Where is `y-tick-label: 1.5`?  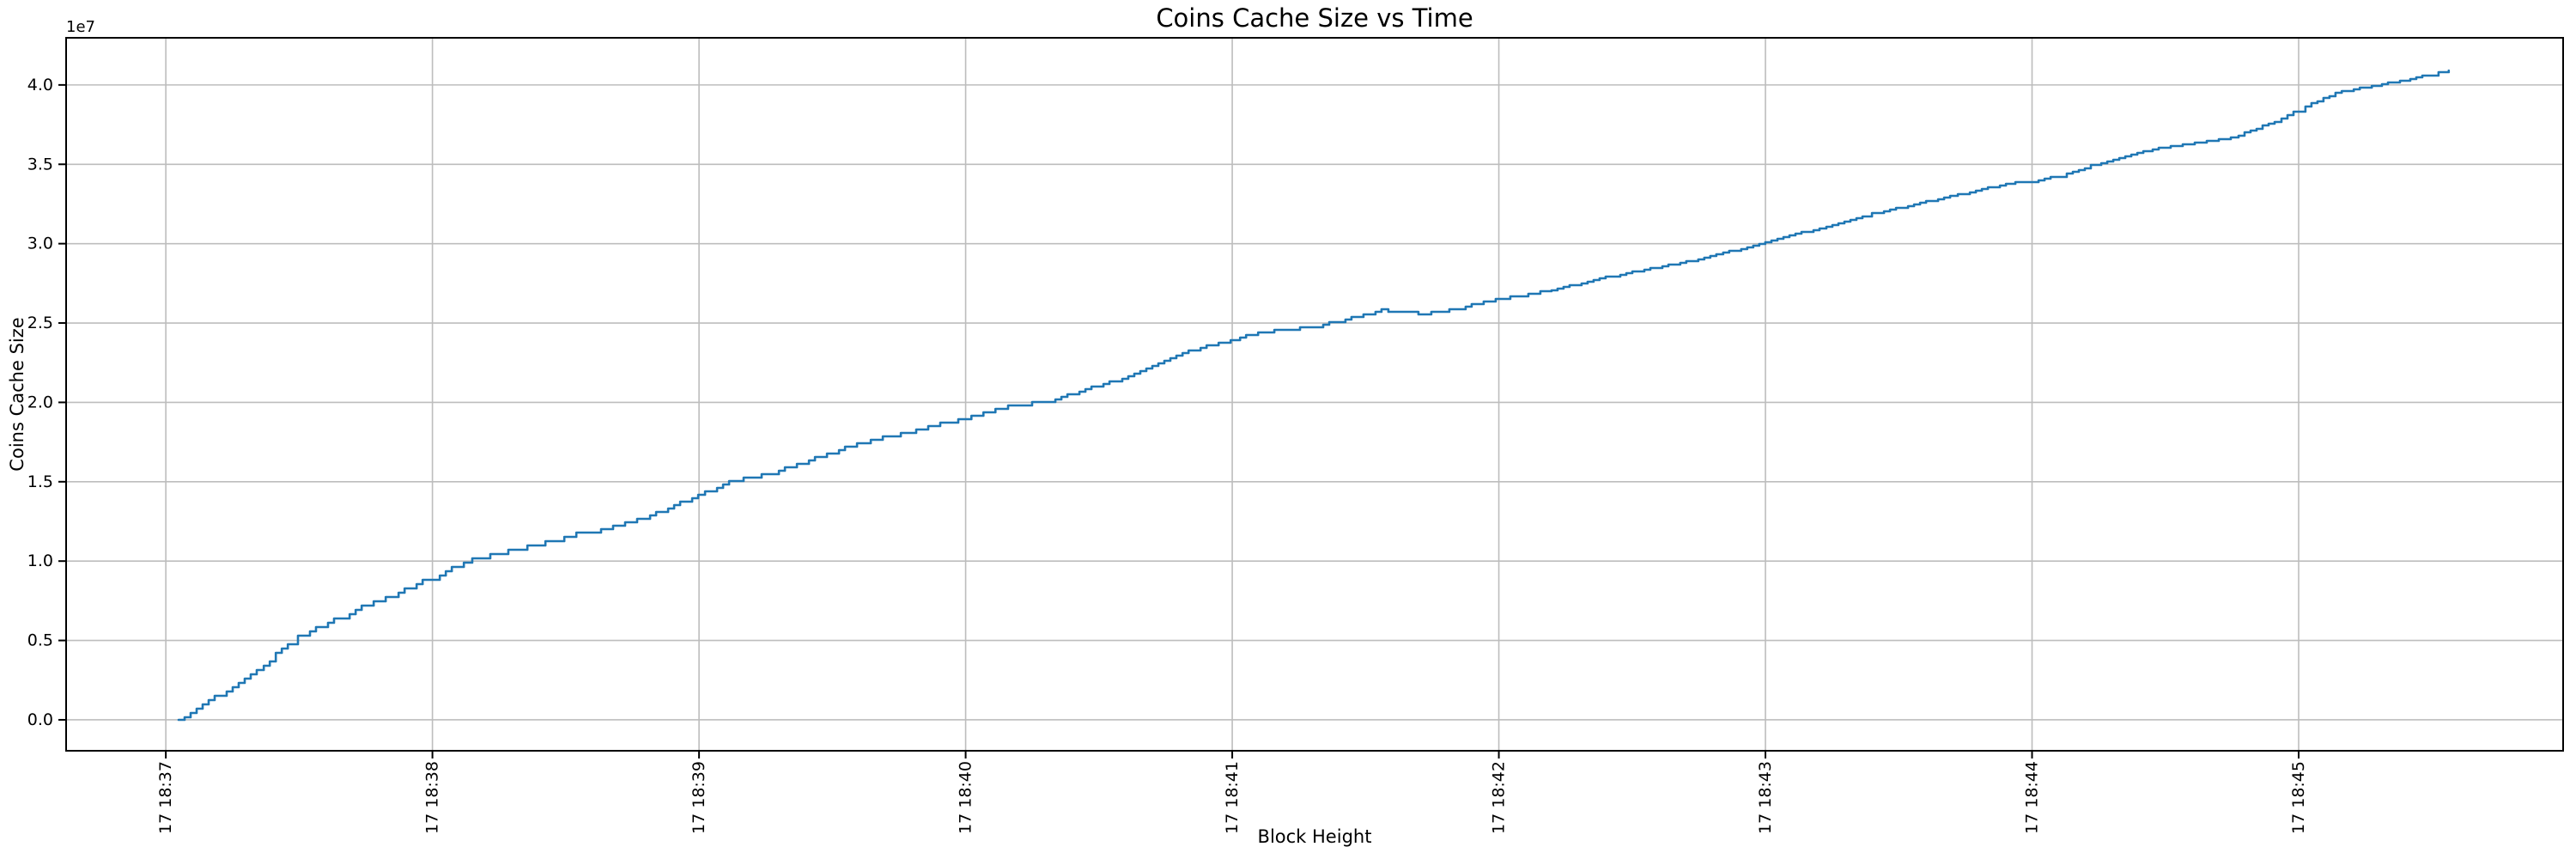 y-tick-label: 1.5 is located at coordinates (40, 482).